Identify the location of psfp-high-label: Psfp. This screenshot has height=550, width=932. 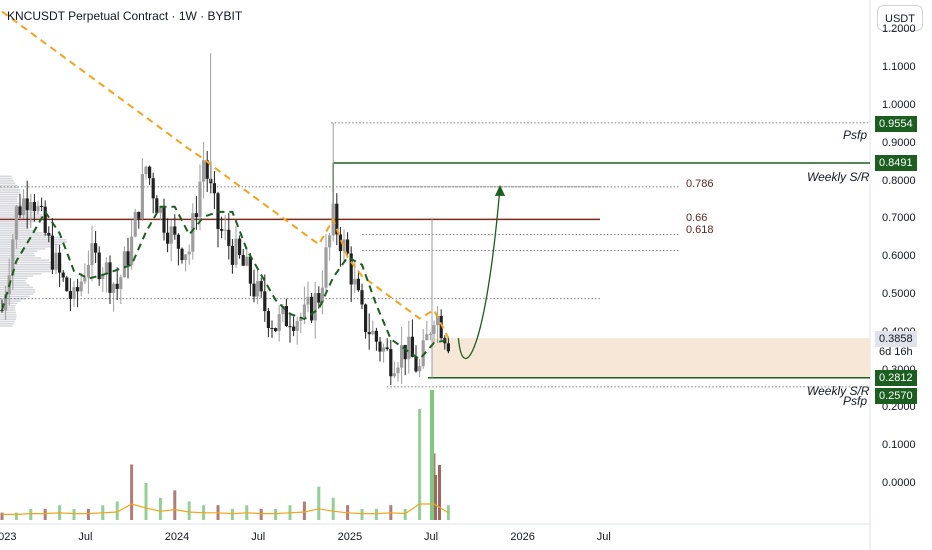
(855, 135).